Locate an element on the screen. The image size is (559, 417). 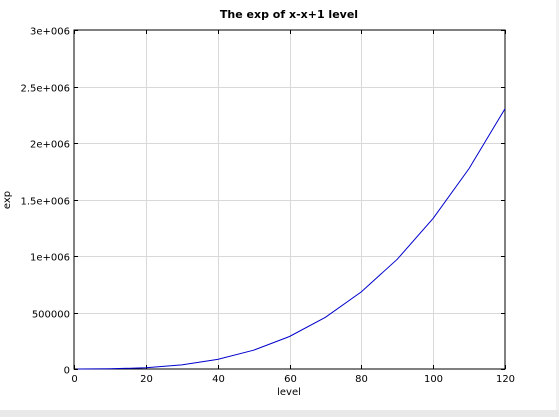
x-axis-label: level is located at coordinates (289, 392).